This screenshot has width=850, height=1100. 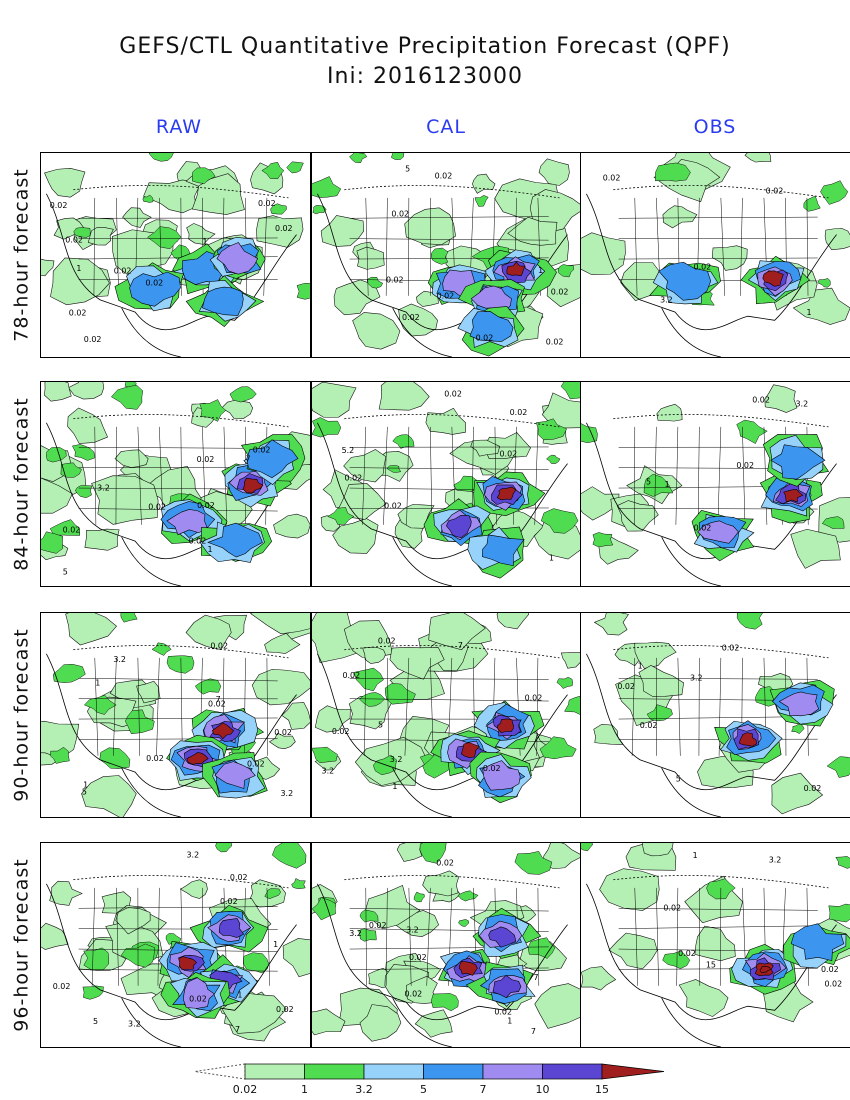 I want to click on contour-labels: 0.02 0.02 0.02 0.02 0.02 3.2 3.2 5 7 1 1, so click(x=173, y=943).